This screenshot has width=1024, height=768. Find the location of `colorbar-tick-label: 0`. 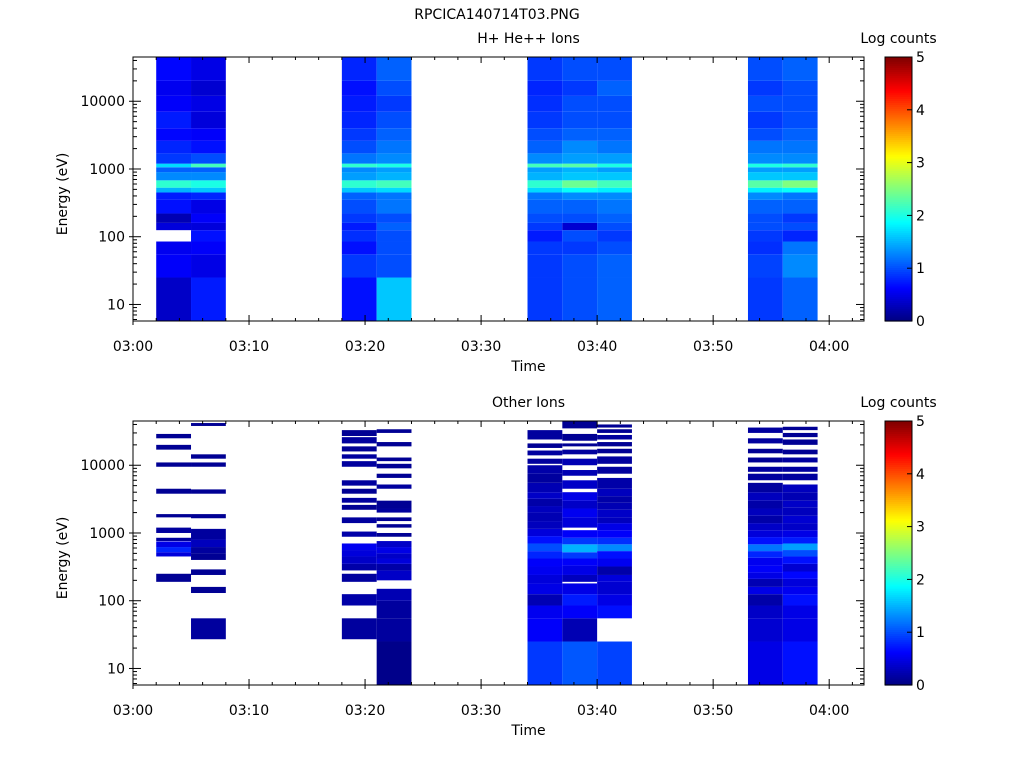

colorbar-tick-label: 0 is located at coordinates (920, 322).